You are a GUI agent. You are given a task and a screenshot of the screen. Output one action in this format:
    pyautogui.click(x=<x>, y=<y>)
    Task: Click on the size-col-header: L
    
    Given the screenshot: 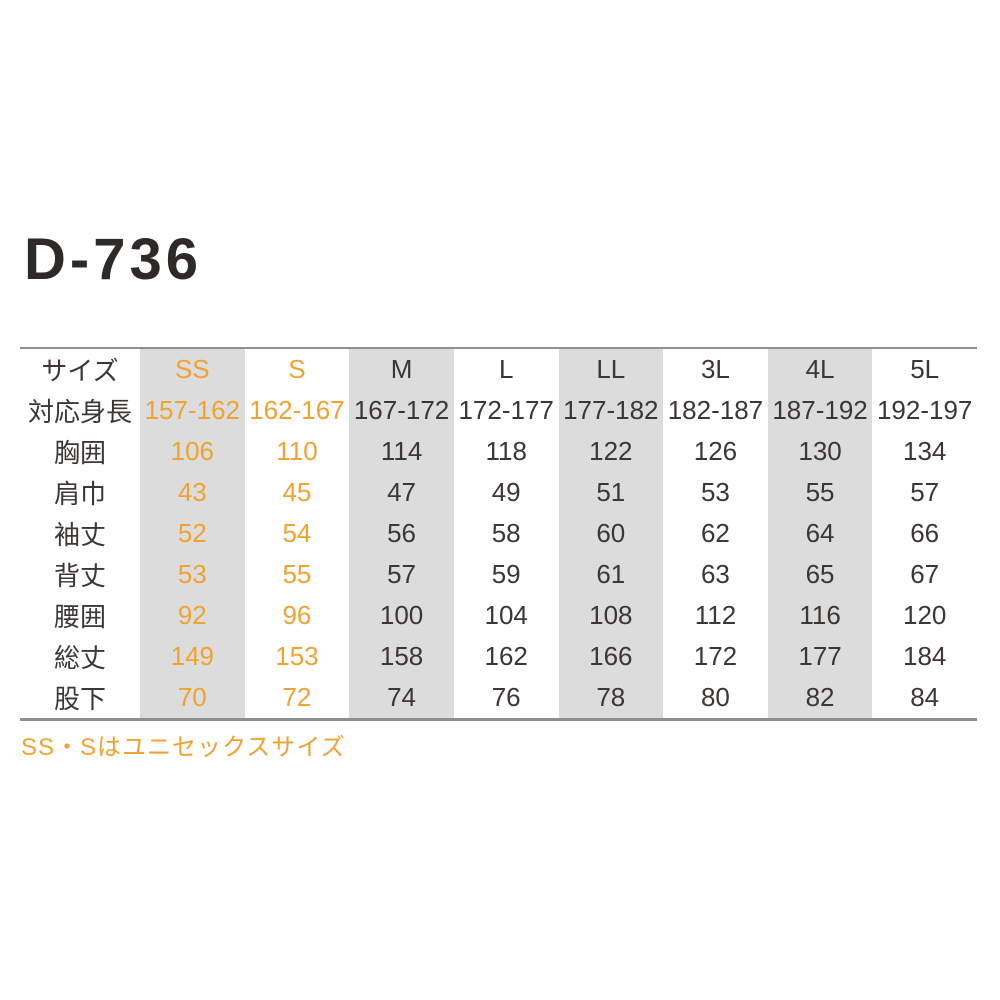 What is the action you would take?
    pyautogui.click(x=506, y=369)
    